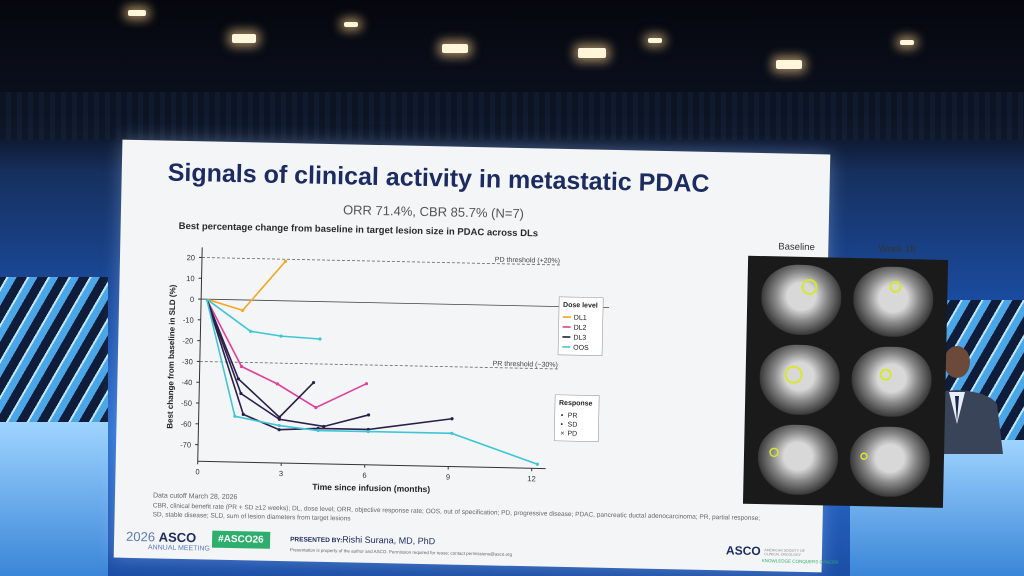 The width and height of the screenshot is (1024, 576). What do you see at coordinates (581, 348) in the screenshot?
I see `legend-label-oos: OOS` at bounding box center [581, 348].